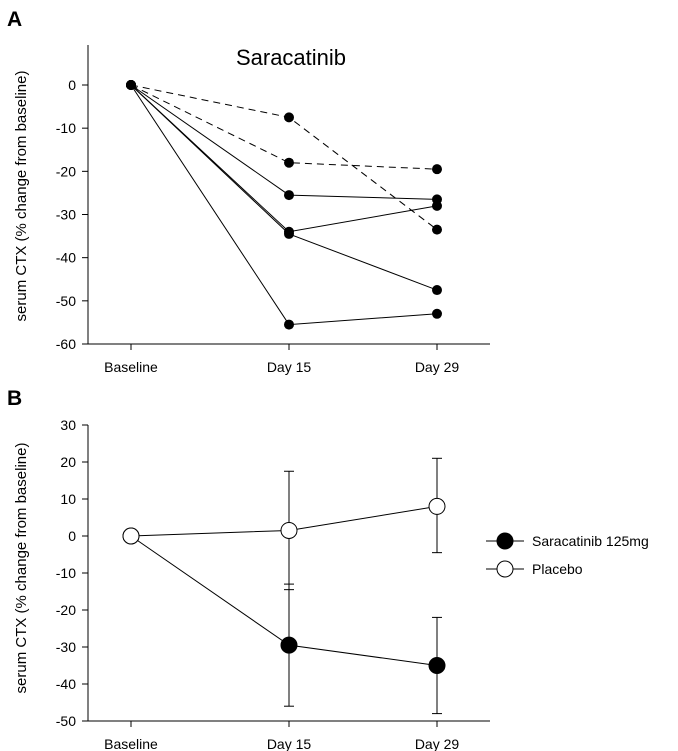 The height and width of the screenshot is (751, 678). Describe the element at coordinates (14, 19) in the screenshot. I see `panel-a-letter: A` at that location.